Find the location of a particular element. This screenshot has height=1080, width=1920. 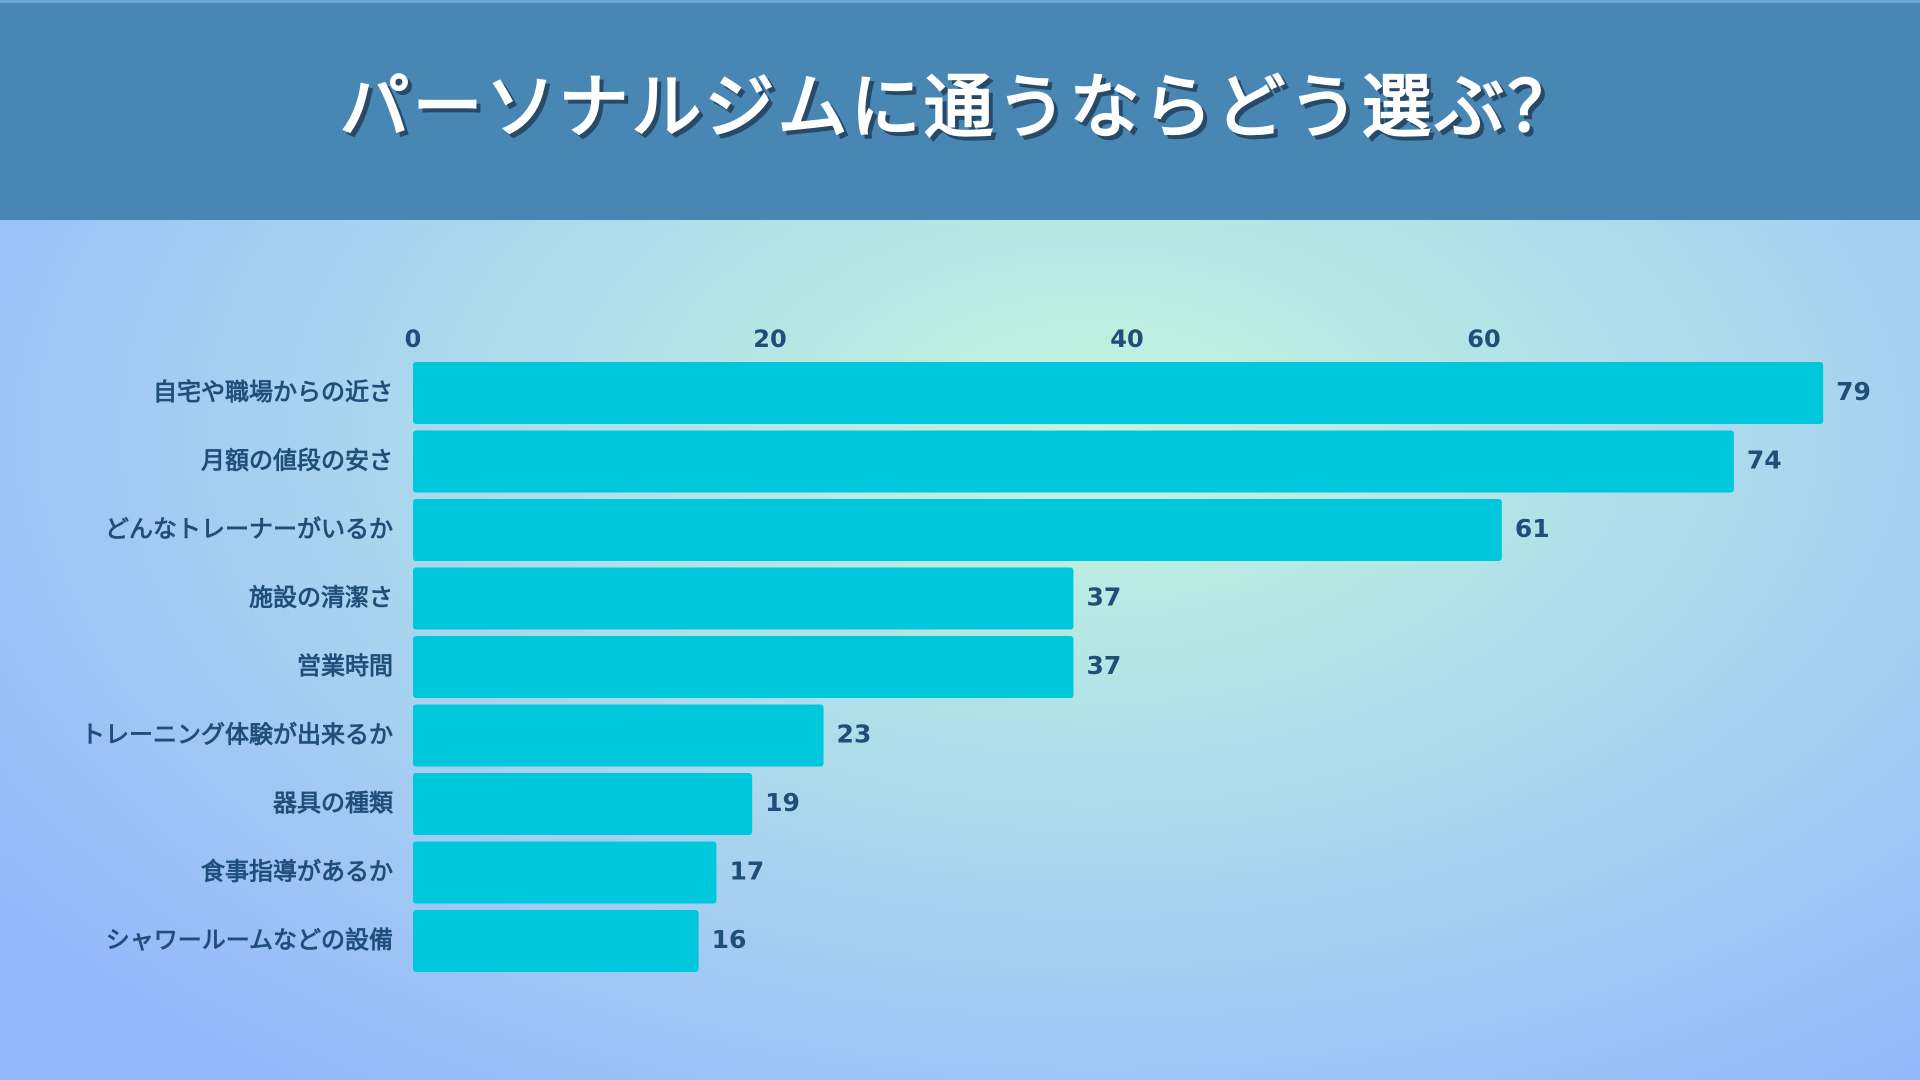

x-tick-label: 60 is located at coordinates (1483, 339).